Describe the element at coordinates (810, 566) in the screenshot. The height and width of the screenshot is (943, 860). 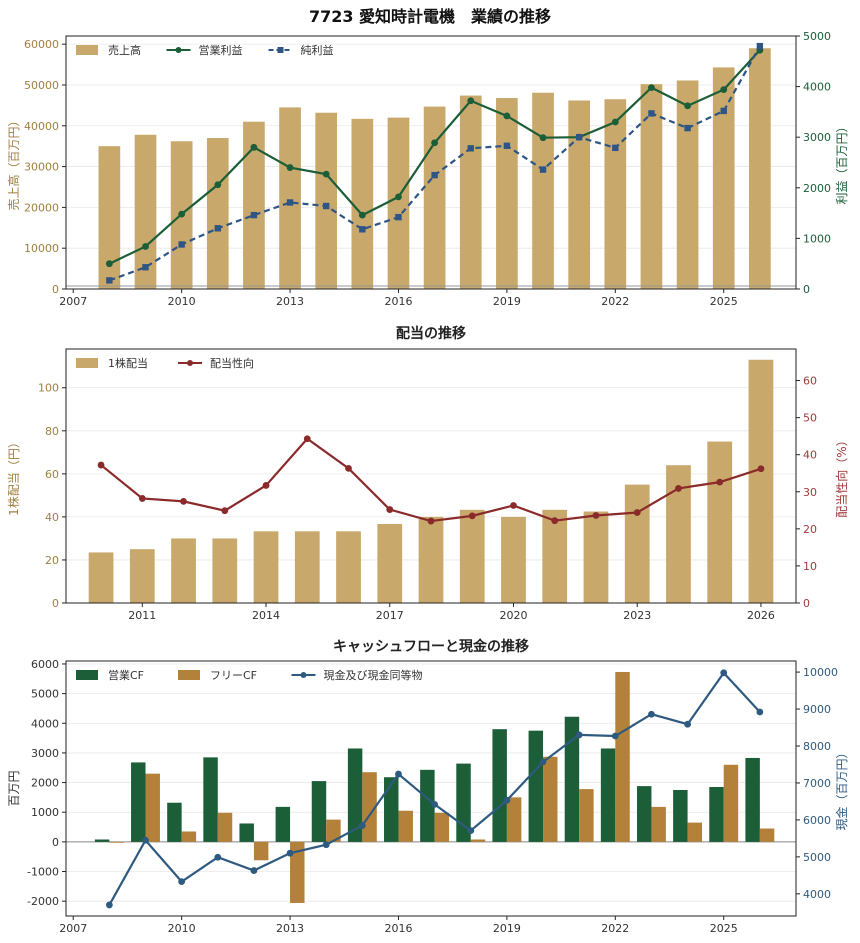
I see `ytick-right-label: 10` at that location.